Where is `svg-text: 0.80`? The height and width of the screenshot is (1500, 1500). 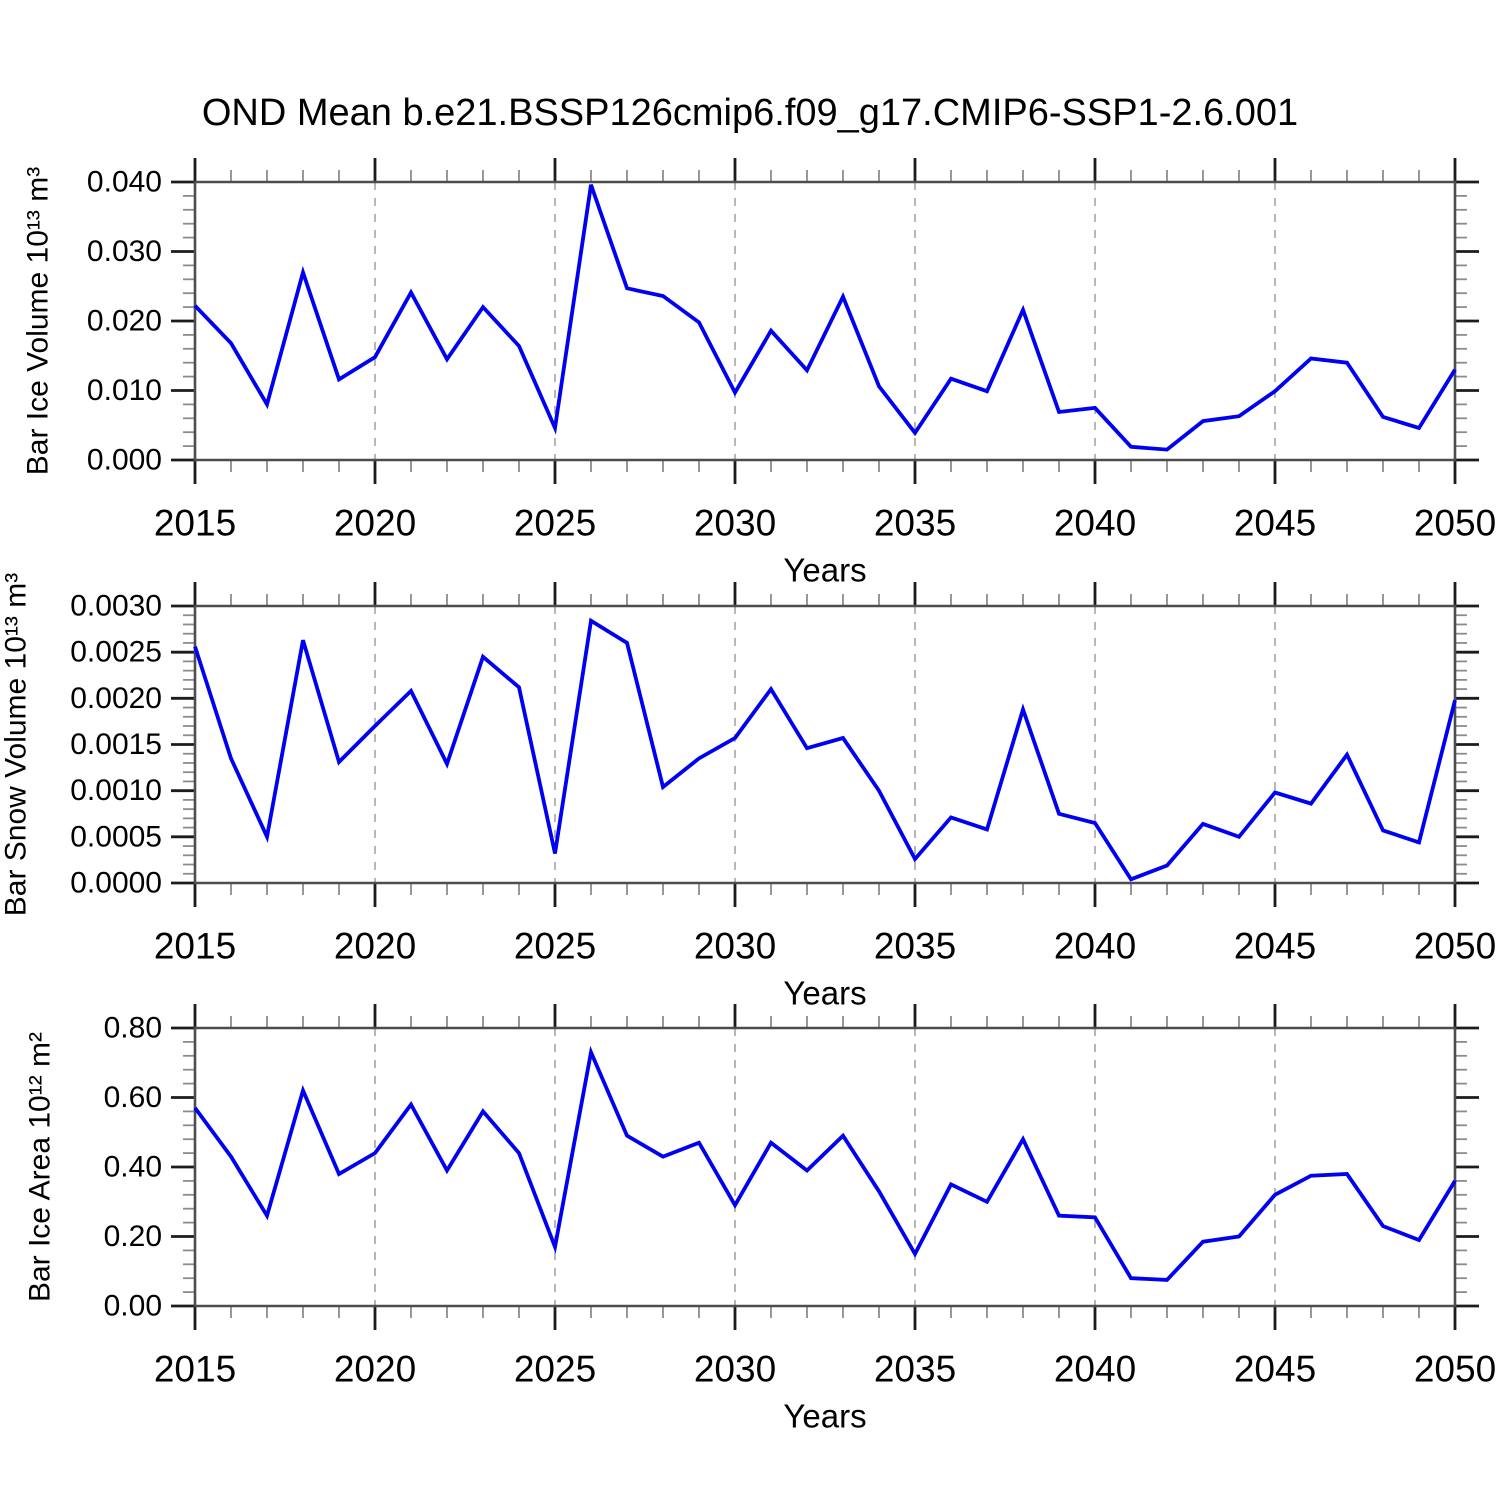
svg-text: 0.80 is located at coordinates (133, 1028).